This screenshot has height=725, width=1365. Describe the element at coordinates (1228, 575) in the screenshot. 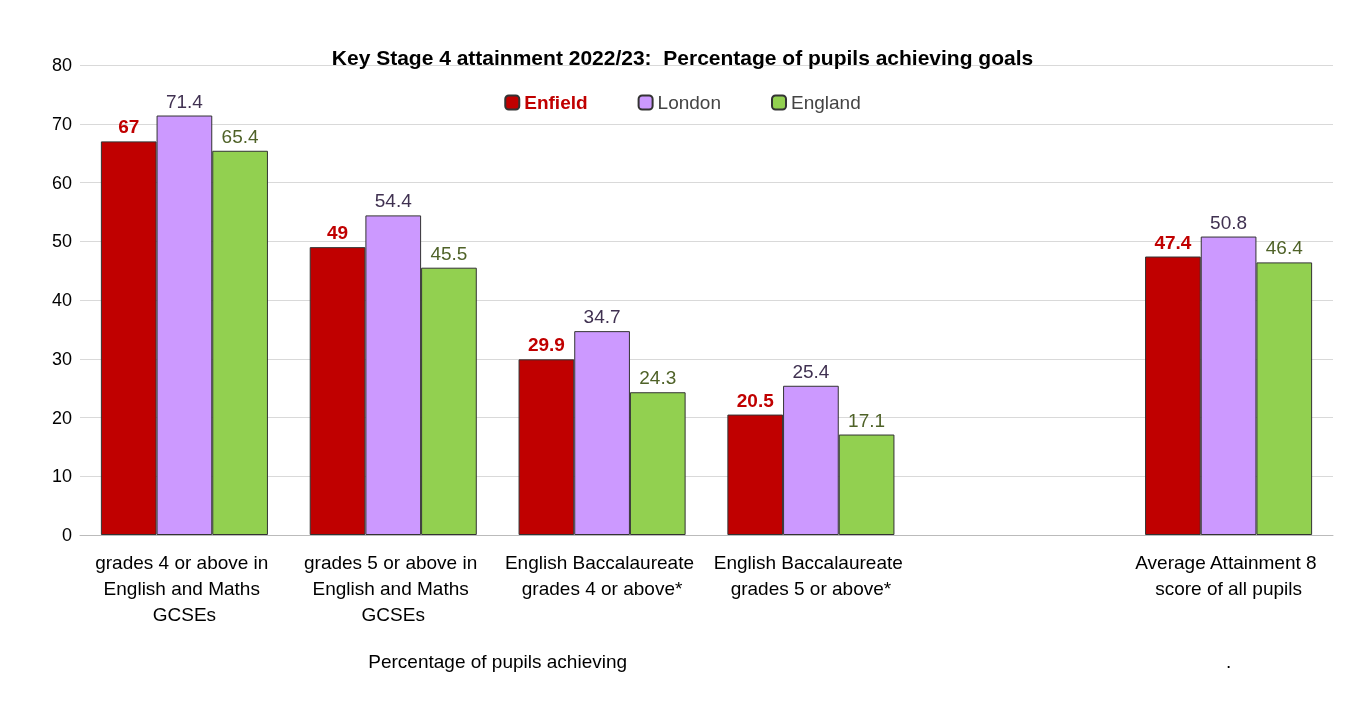

I see `x-tick-label: Average Attainment 8 score of all pupils` at that location.